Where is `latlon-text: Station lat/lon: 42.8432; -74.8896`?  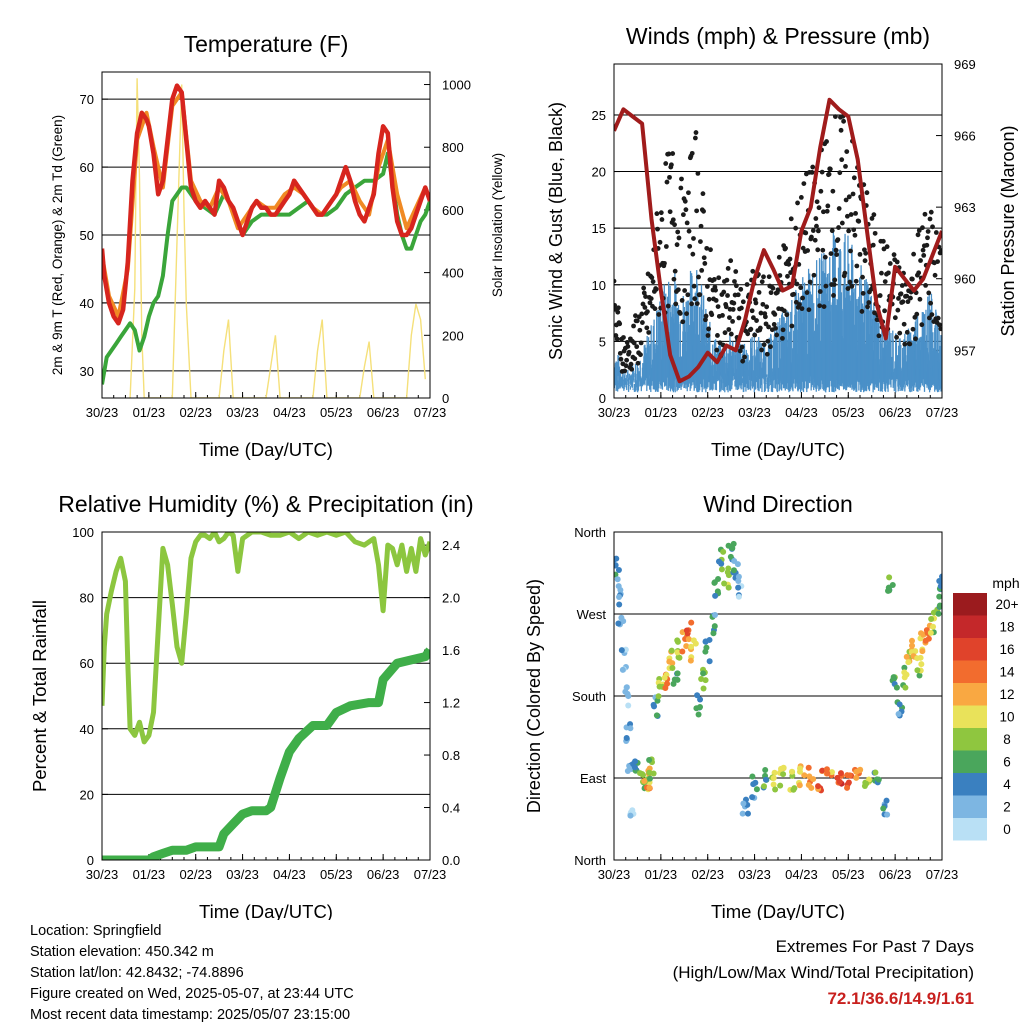 latlon-text: Station lat/lon: 42.8432; -74.8896 is located at coordinates (137, 973).